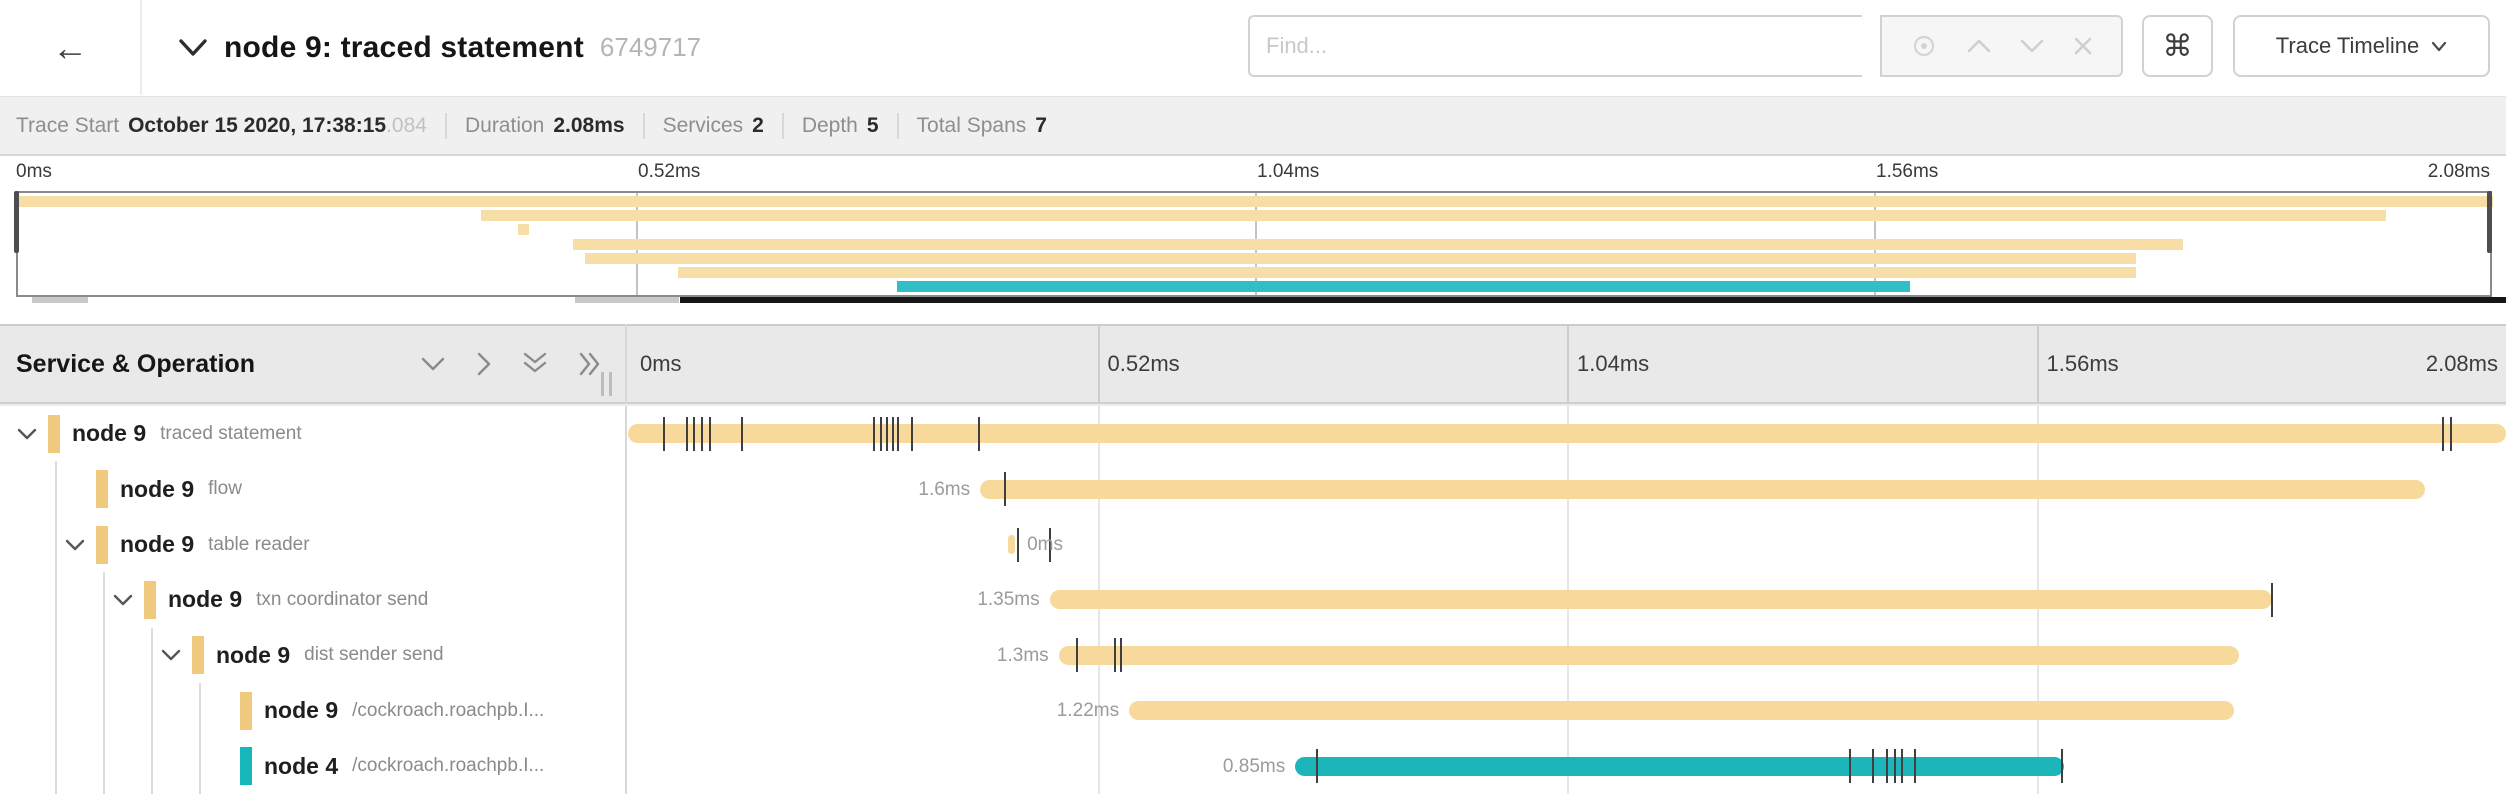 This screenshot has width=2506, height=794. I want to click on top-nav: ← node 9: traced statement 6749717, so click(1253, 47).